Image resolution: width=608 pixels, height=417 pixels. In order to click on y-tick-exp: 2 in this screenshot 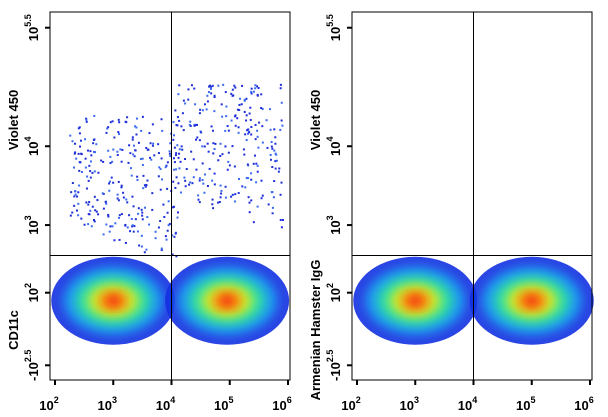, I will do `click(330, 285)`.